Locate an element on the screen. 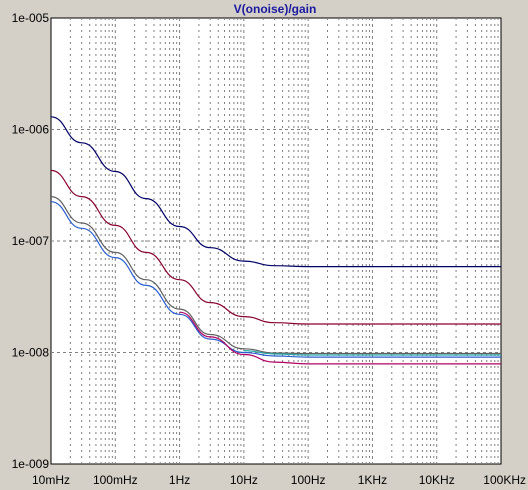 The width and height of the screenshot is (528, 490). x-tick-label: 100Hz is located at coordinates (308, 480).